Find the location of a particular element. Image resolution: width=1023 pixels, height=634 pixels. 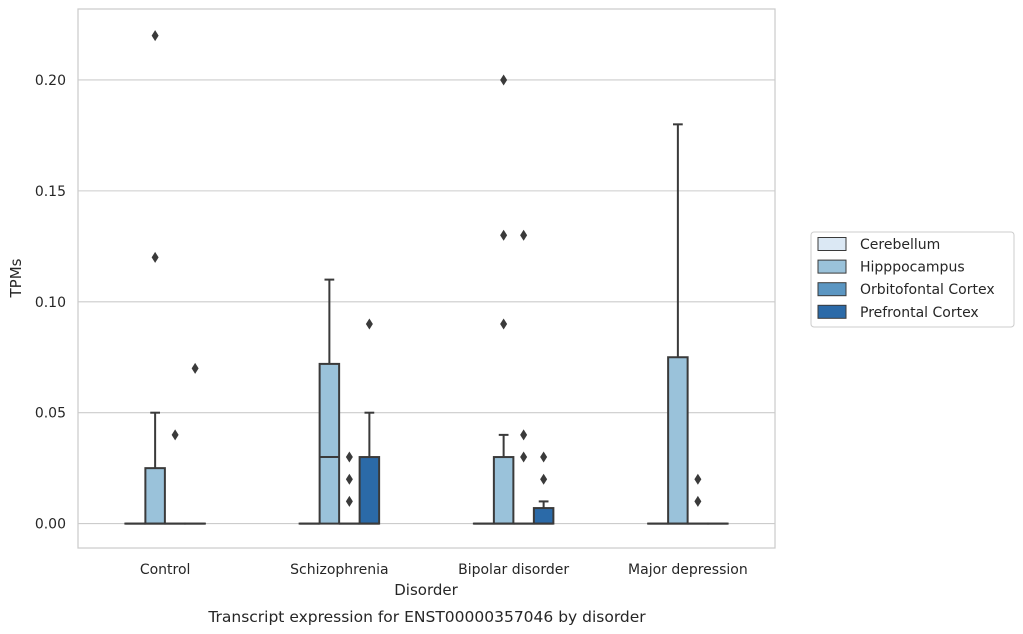

x-tick-label: Major depression is located at coordinates (688, 570).